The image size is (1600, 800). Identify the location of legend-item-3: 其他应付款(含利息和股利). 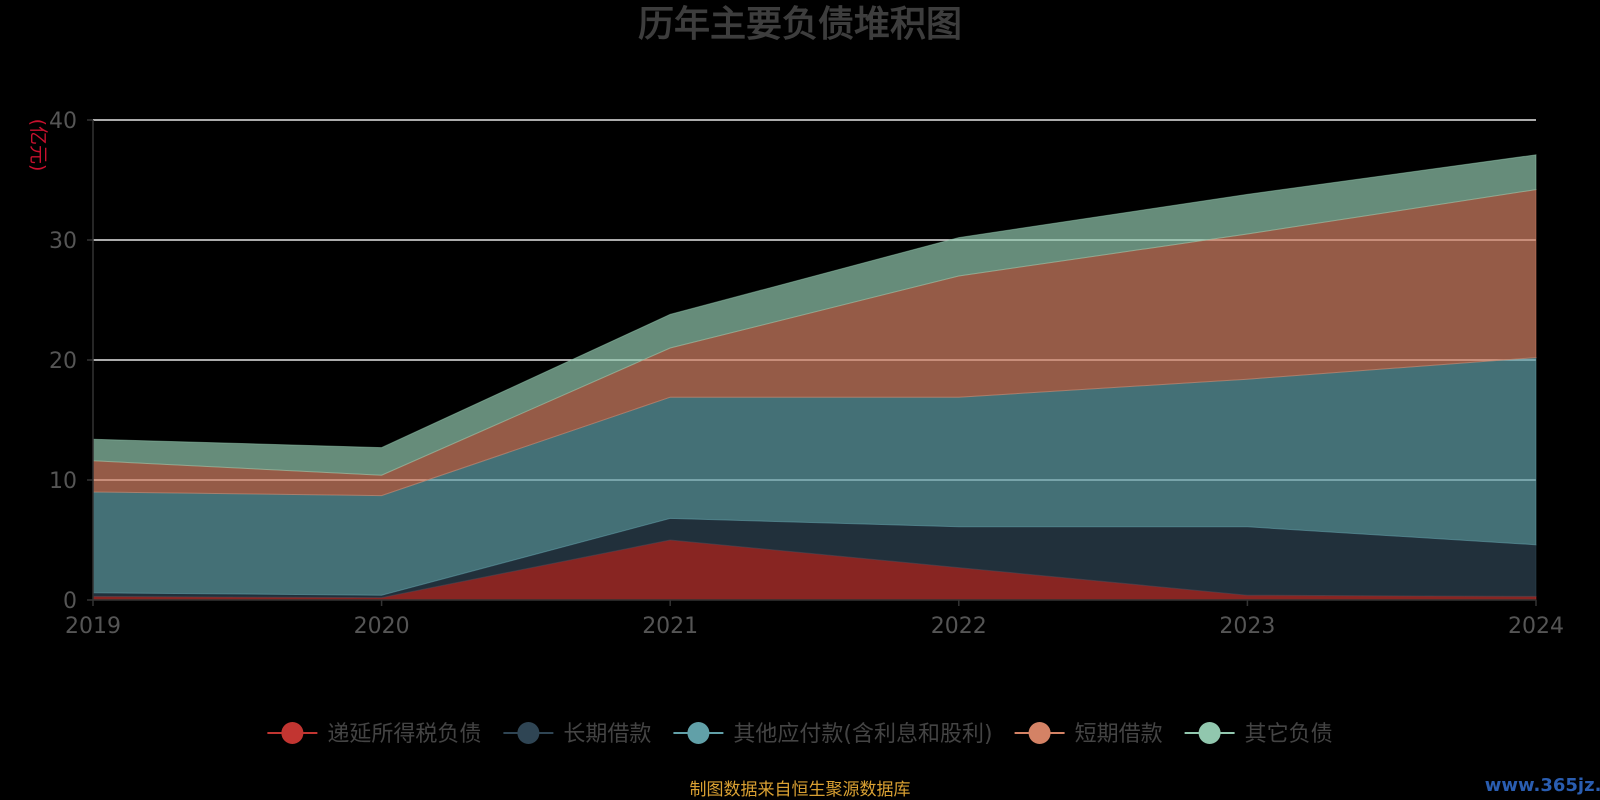
(833, 734).